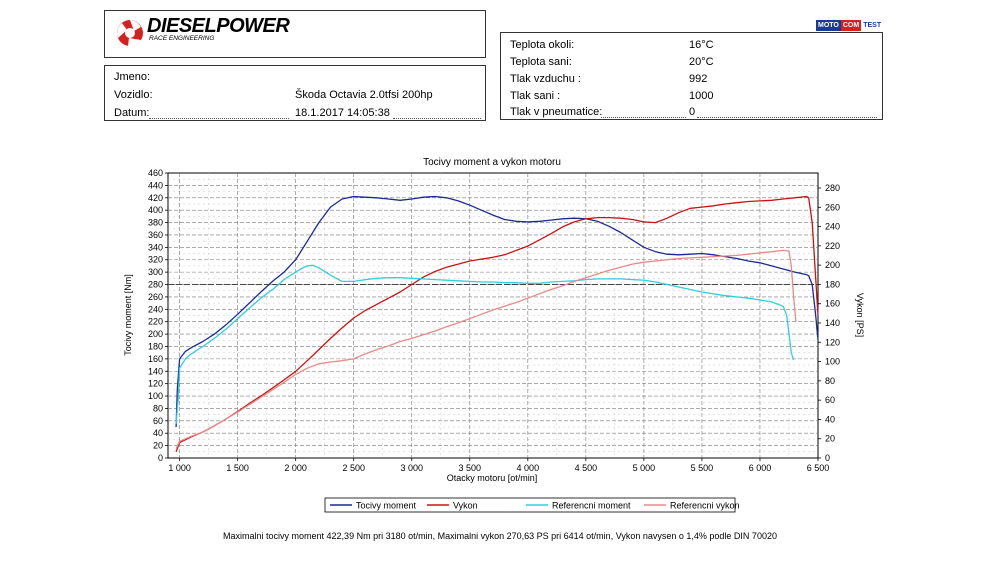 The image size is (1000, 562). Describe the element at coordinates (353, 468) in the screenshot. I see `x-tick-label: 2 500` at that location.